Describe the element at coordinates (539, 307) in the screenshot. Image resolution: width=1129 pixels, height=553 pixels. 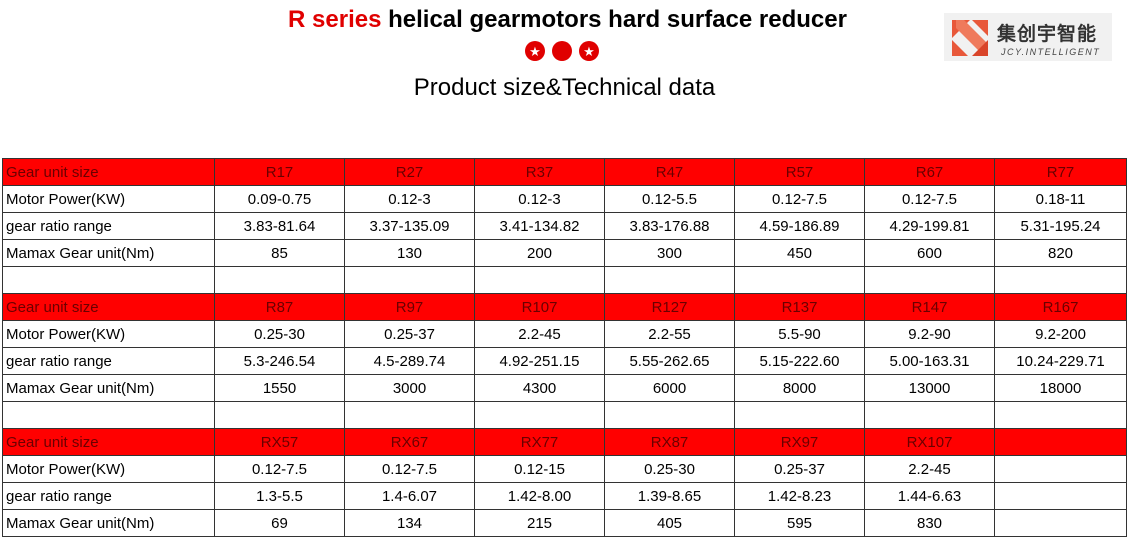
I see `model-cell: R107` at that location.